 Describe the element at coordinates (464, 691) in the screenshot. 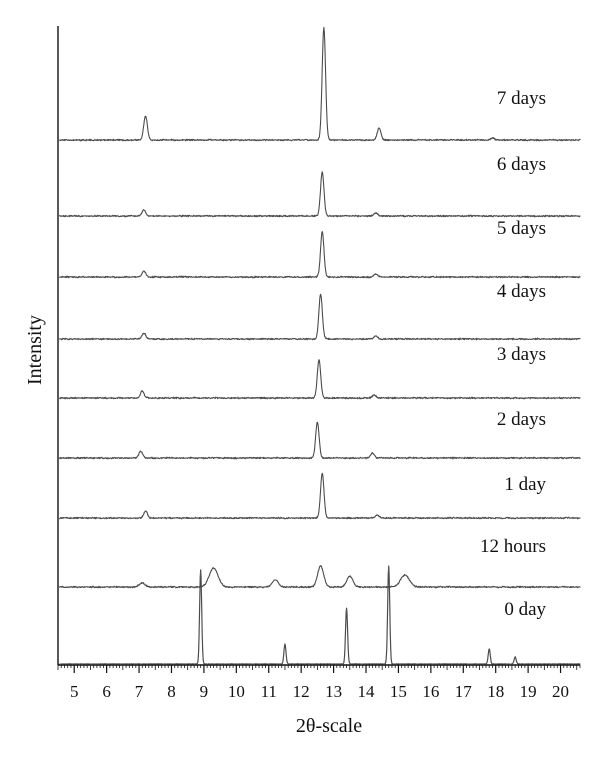

I see `x-tick-label: 17` at that location.